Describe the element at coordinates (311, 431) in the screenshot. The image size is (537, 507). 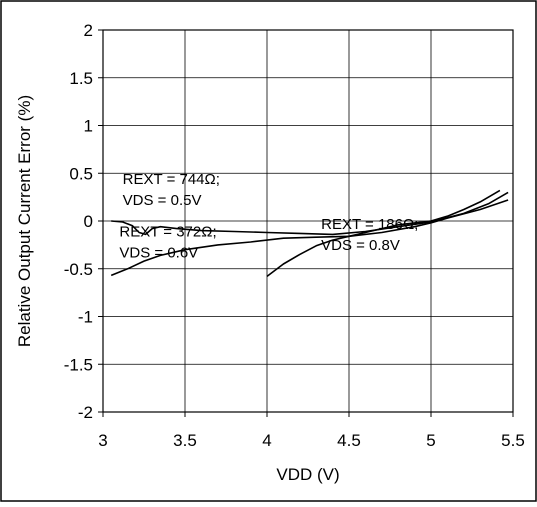
I see `x-axis-ticks: 3 3.5 4 4.5 5 5.5` at that location.